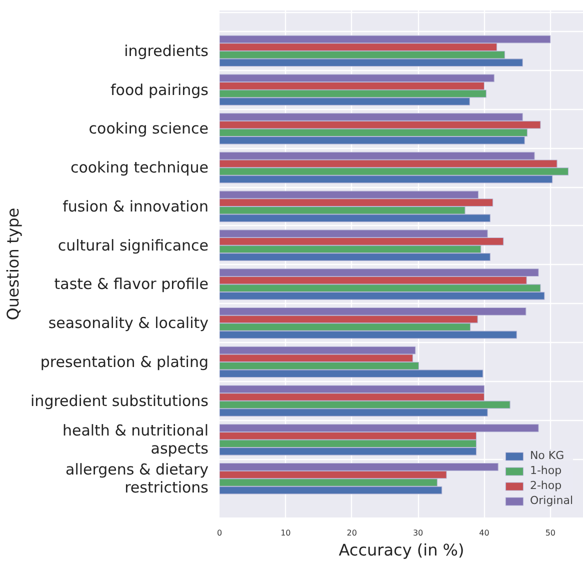 Image resolution: width=583 pixels, height=562 pixels. What do you see at coordinates (550, 533) in the screenshot?
I see `x-tick-label: 50` at bounding box center [550, 533].